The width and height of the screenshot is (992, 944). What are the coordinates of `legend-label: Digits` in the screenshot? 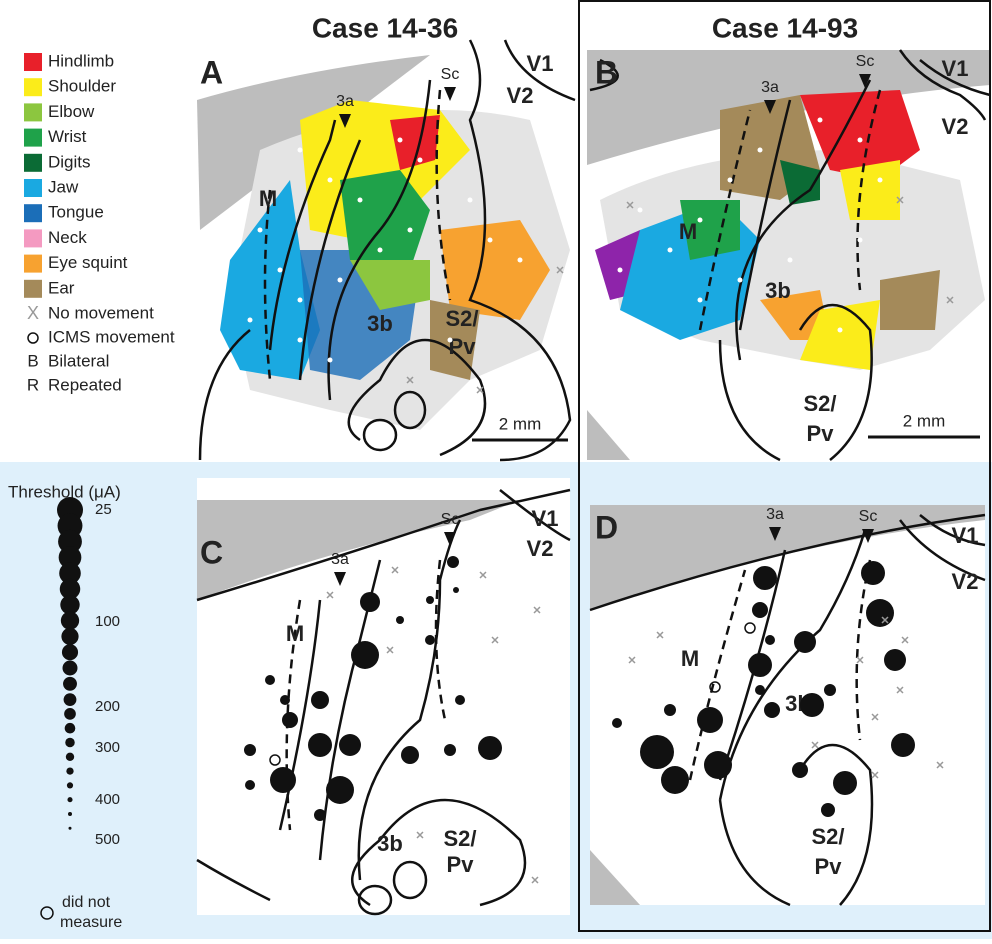 It's located at (69, 161).